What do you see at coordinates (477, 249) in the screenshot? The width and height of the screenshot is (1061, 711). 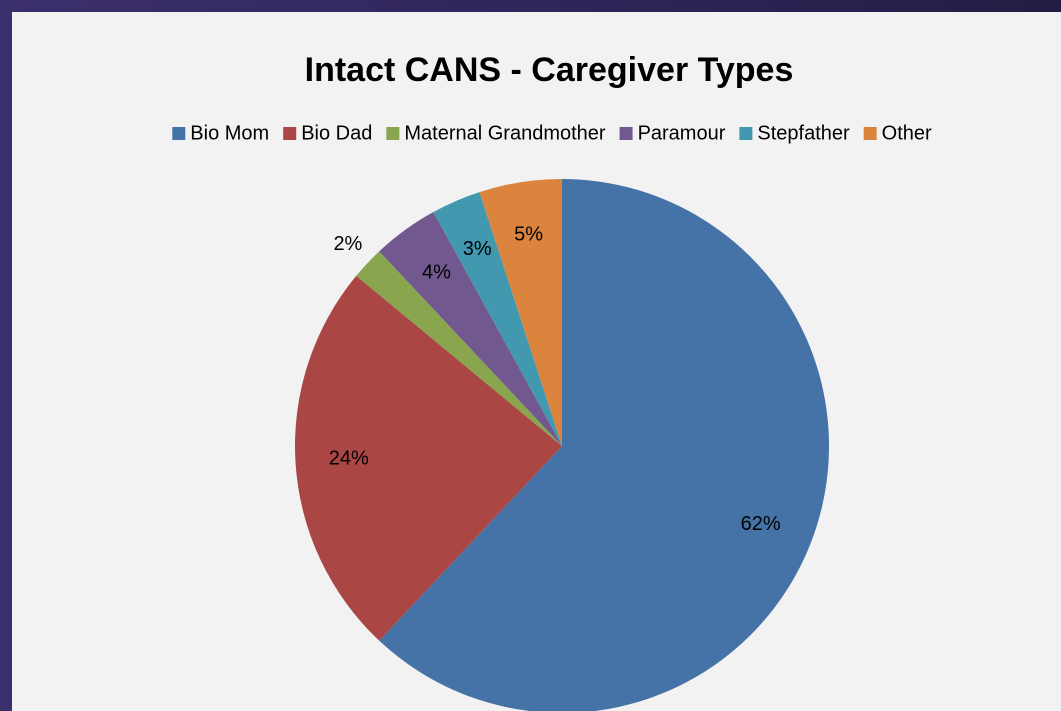 I see `data-label: 3%` at bounding box center [477, 249].